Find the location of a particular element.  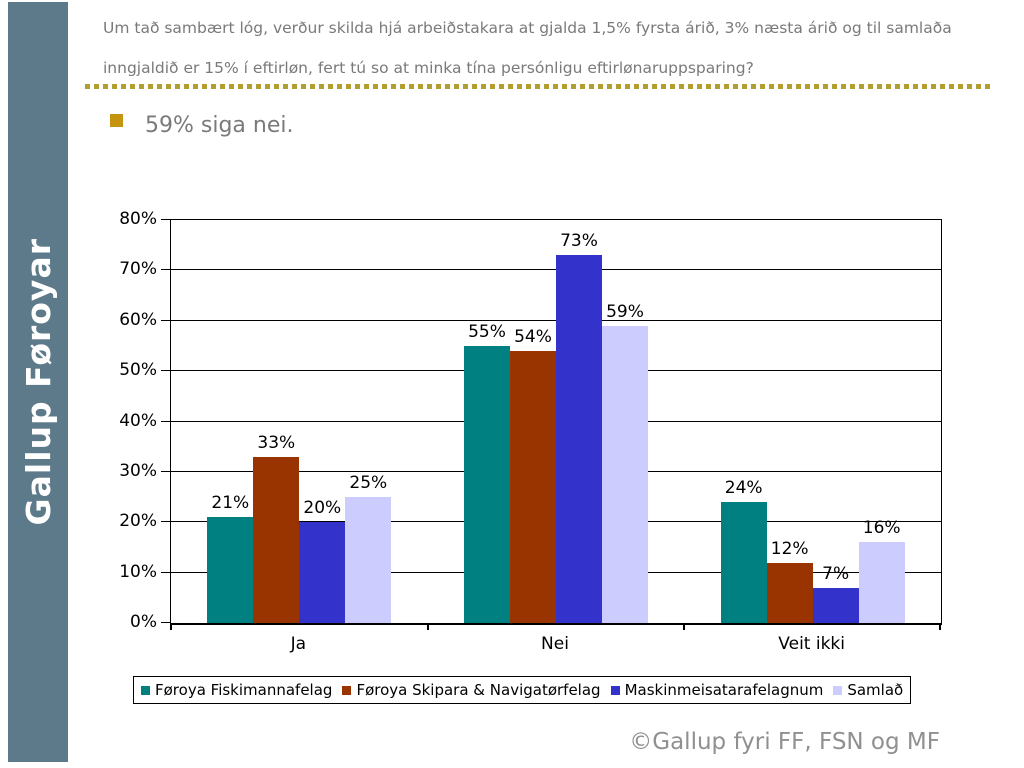

bar-value-label: 59% is located at coordinates (625, 311).